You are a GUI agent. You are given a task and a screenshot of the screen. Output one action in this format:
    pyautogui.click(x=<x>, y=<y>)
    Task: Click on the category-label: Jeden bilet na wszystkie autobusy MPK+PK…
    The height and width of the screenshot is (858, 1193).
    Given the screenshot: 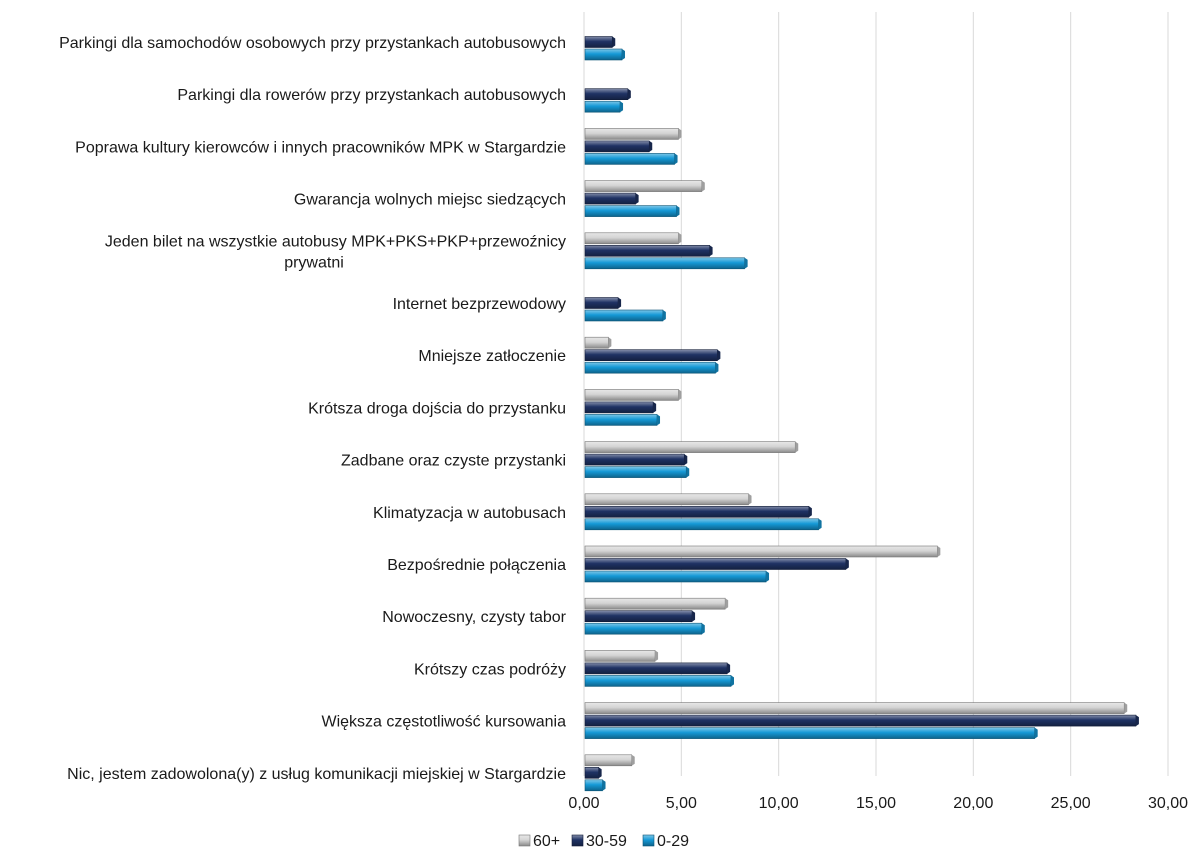 What is the action you would take?
    pyautogui.click(x=335, y=252)
    